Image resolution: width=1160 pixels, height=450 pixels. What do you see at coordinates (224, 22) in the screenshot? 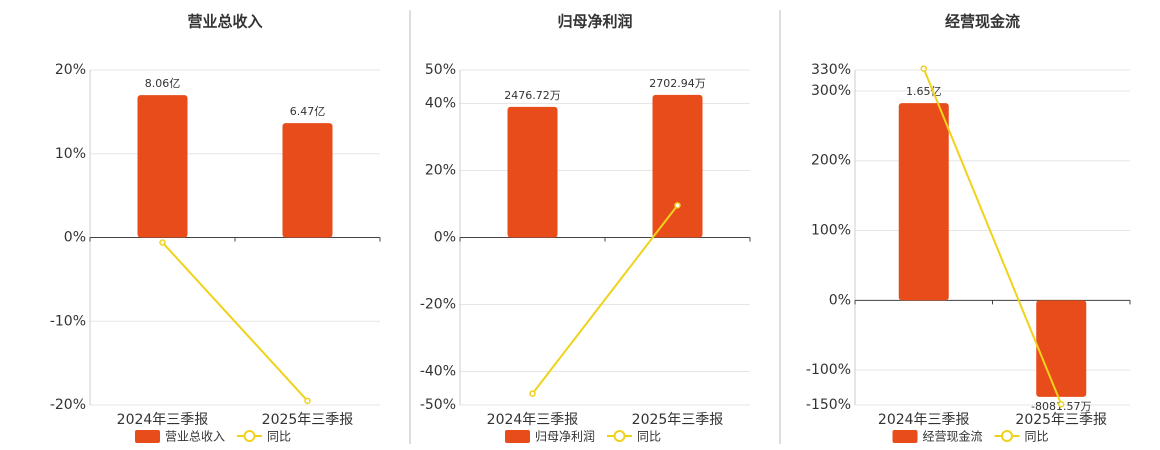
I see `chart-title: 营业总收入` at bounding box center [224, 22].